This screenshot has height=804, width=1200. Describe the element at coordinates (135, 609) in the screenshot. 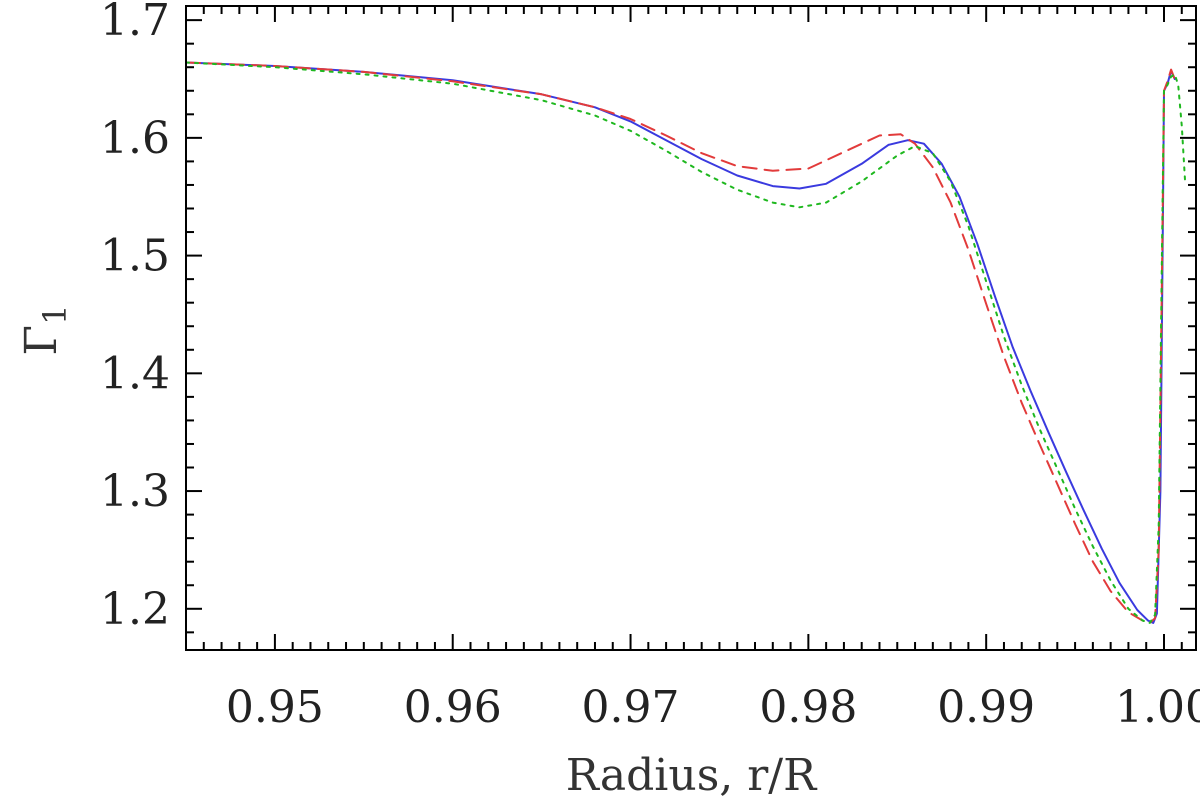

I see `y-tick-label: 1.2` at that location.